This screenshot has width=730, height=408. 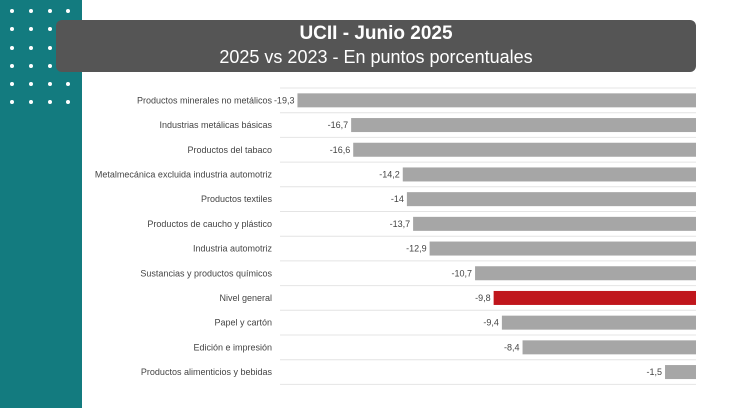 I want to click on chart-subtitle: 2025 vs 2023 - En puntos porcentuales, so click(x=376, y=57).